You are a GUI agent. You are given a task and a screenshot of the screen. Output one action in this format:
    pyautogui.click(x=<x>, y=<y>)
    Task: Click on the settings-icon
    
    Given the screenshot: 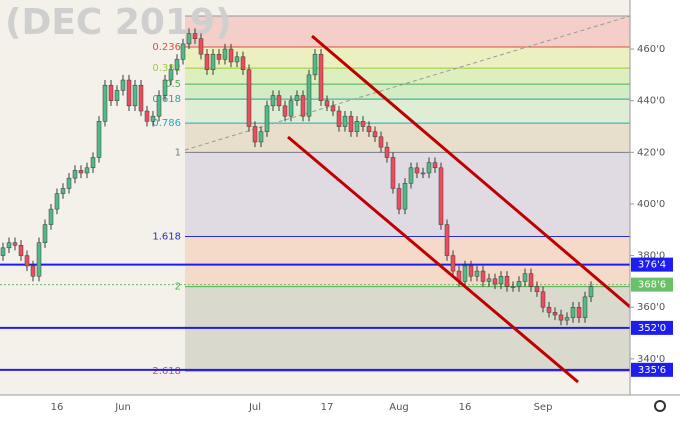 What is the action you would take?
    pyautogui.click(x=660, y=406)
    